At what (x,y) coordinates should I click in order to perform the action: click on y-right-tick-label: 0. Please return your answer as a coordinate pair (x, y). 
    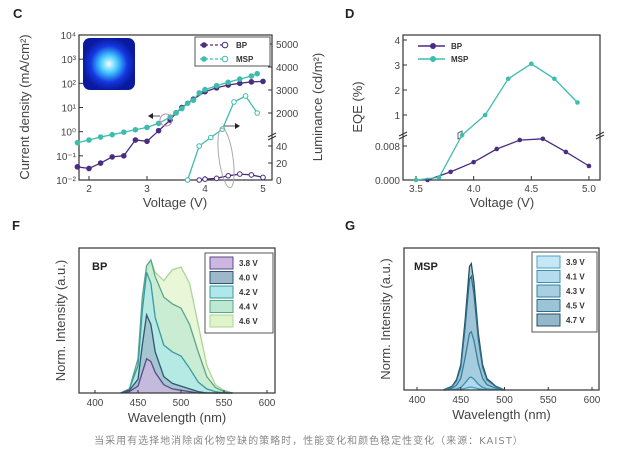
    Looking at the image, I should click on (279, 181).